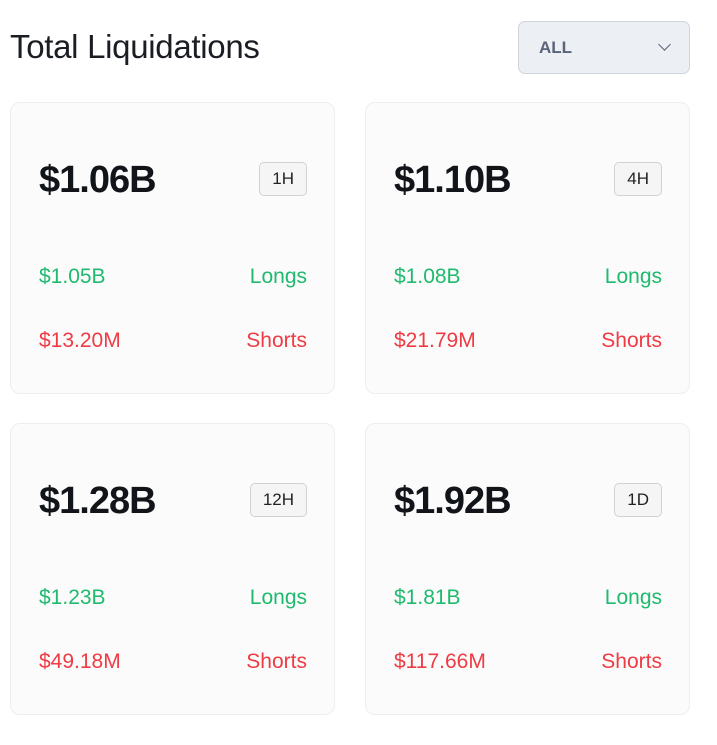 Image resolution: width=717 pixels, height=745 pixels. I want to click on longs-value: $1.23B, so click(72, 597).